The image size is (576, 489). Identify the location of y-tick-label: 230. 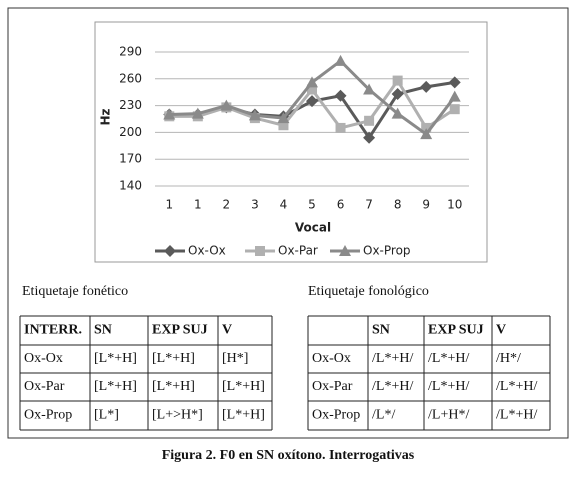
(130, 105).